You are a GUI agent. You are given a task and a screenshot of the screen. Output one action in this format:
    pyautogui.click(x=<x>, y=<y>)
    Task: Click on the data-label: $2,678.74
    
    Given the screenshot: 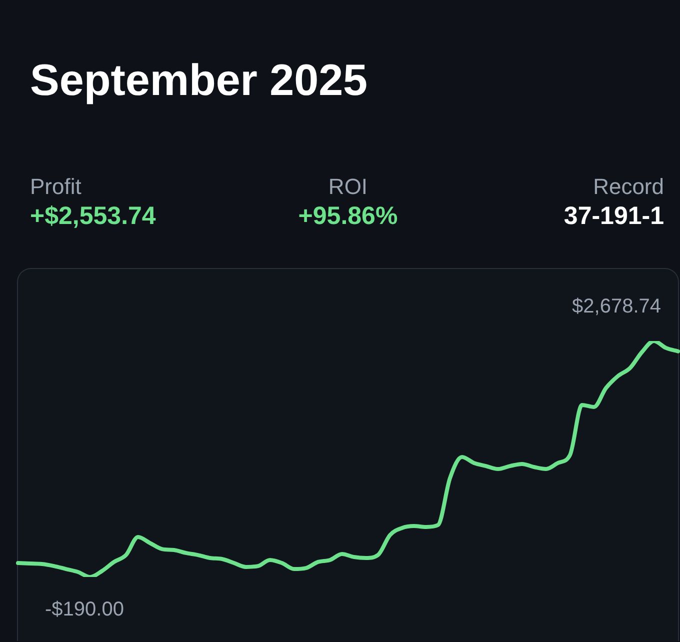 What is the action you would take?
    pyautogui.click(x=616, y=307)
    